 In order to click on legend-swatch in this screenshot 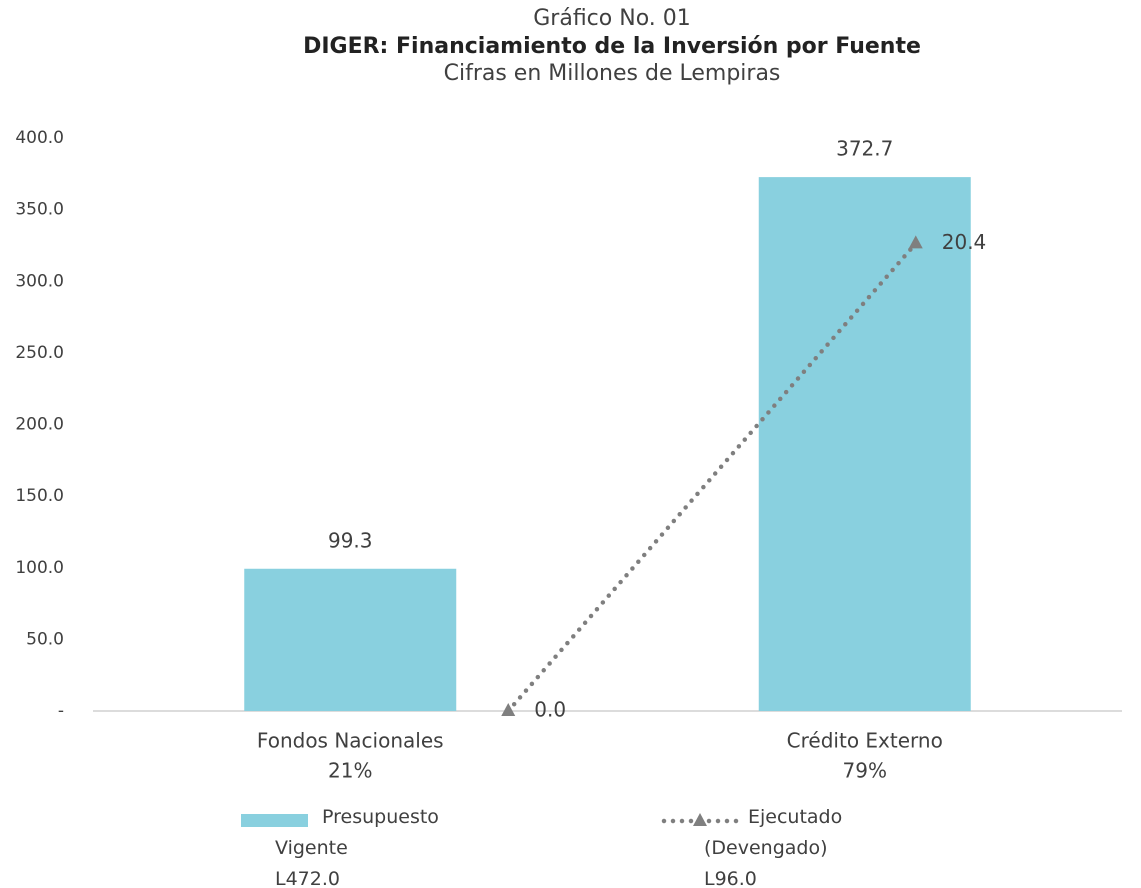, I will do `click(274, 820)`.